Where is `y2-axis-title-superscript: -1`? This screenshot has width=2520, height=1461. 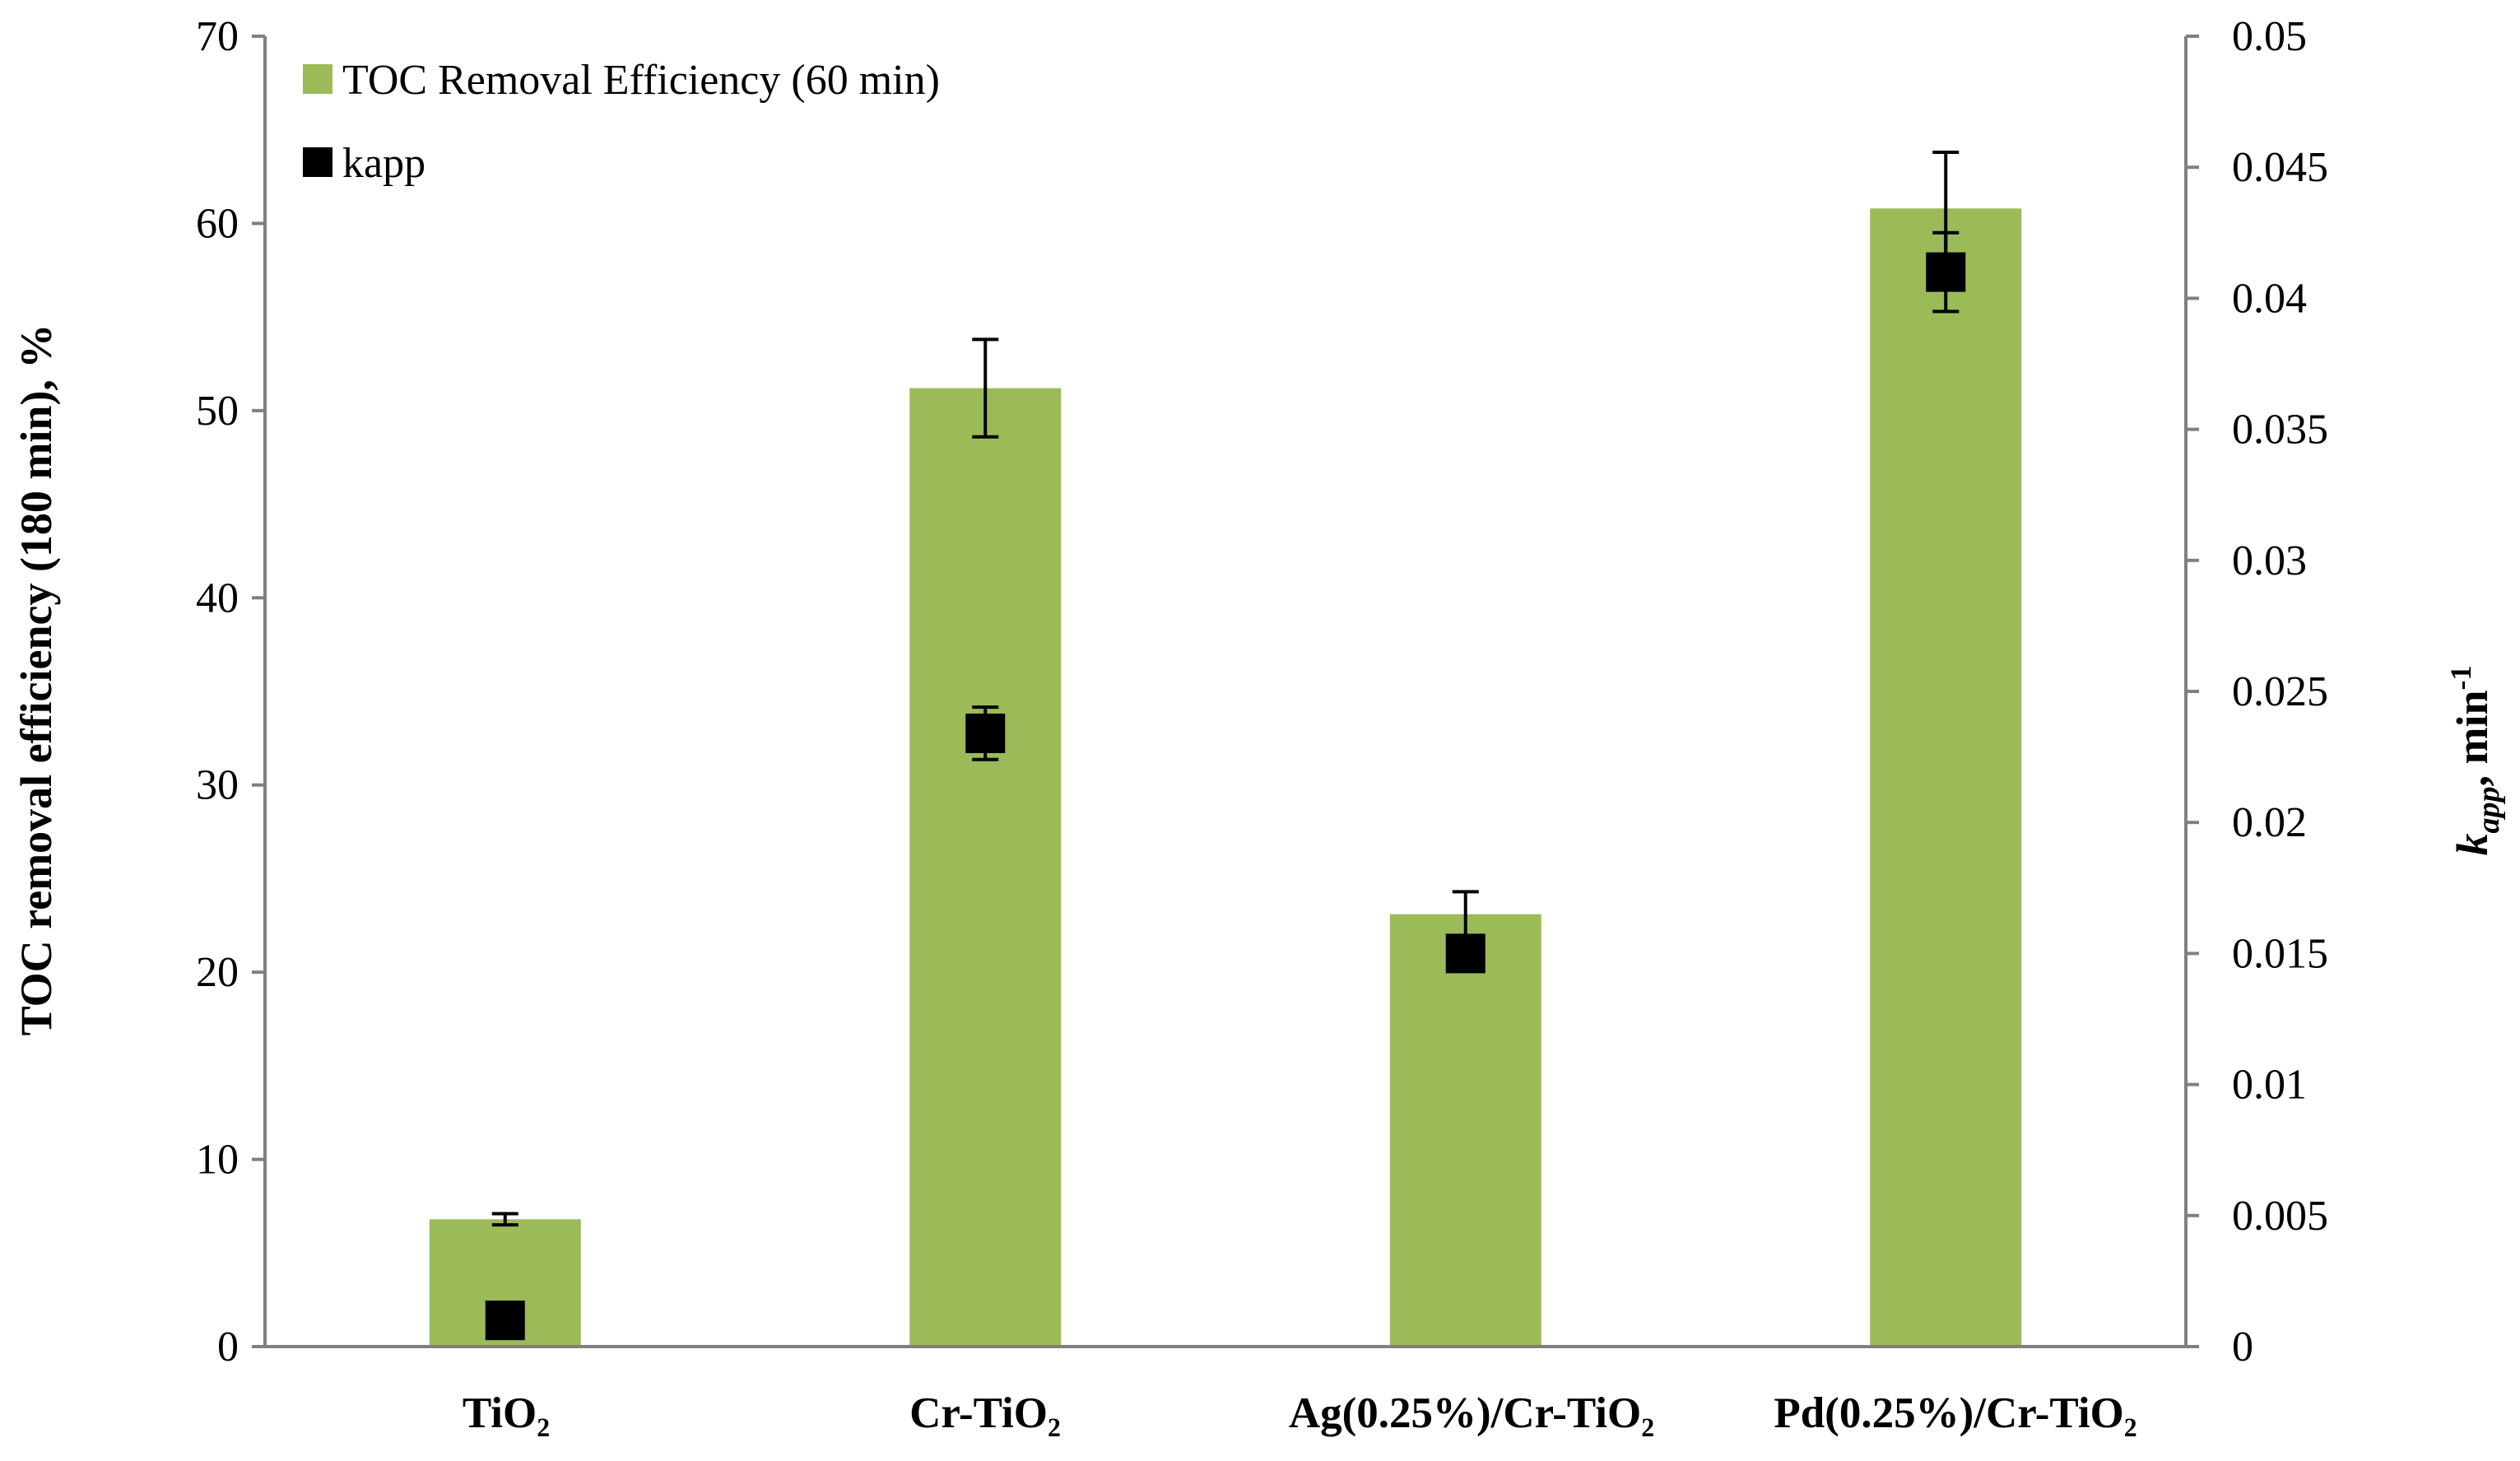
y2-axis-title-superscript: -1 is located at coordinates (2460, 677).